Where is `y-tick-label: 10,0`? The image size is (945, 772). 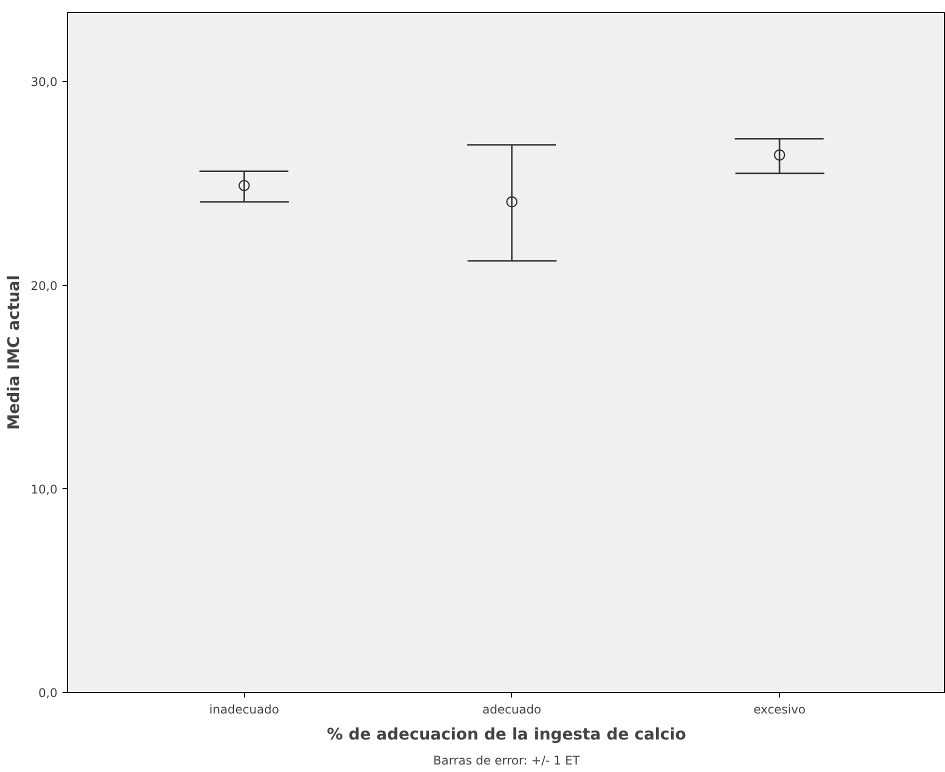
y-tick-label: 10,0 is located at coordinates (44, 489).